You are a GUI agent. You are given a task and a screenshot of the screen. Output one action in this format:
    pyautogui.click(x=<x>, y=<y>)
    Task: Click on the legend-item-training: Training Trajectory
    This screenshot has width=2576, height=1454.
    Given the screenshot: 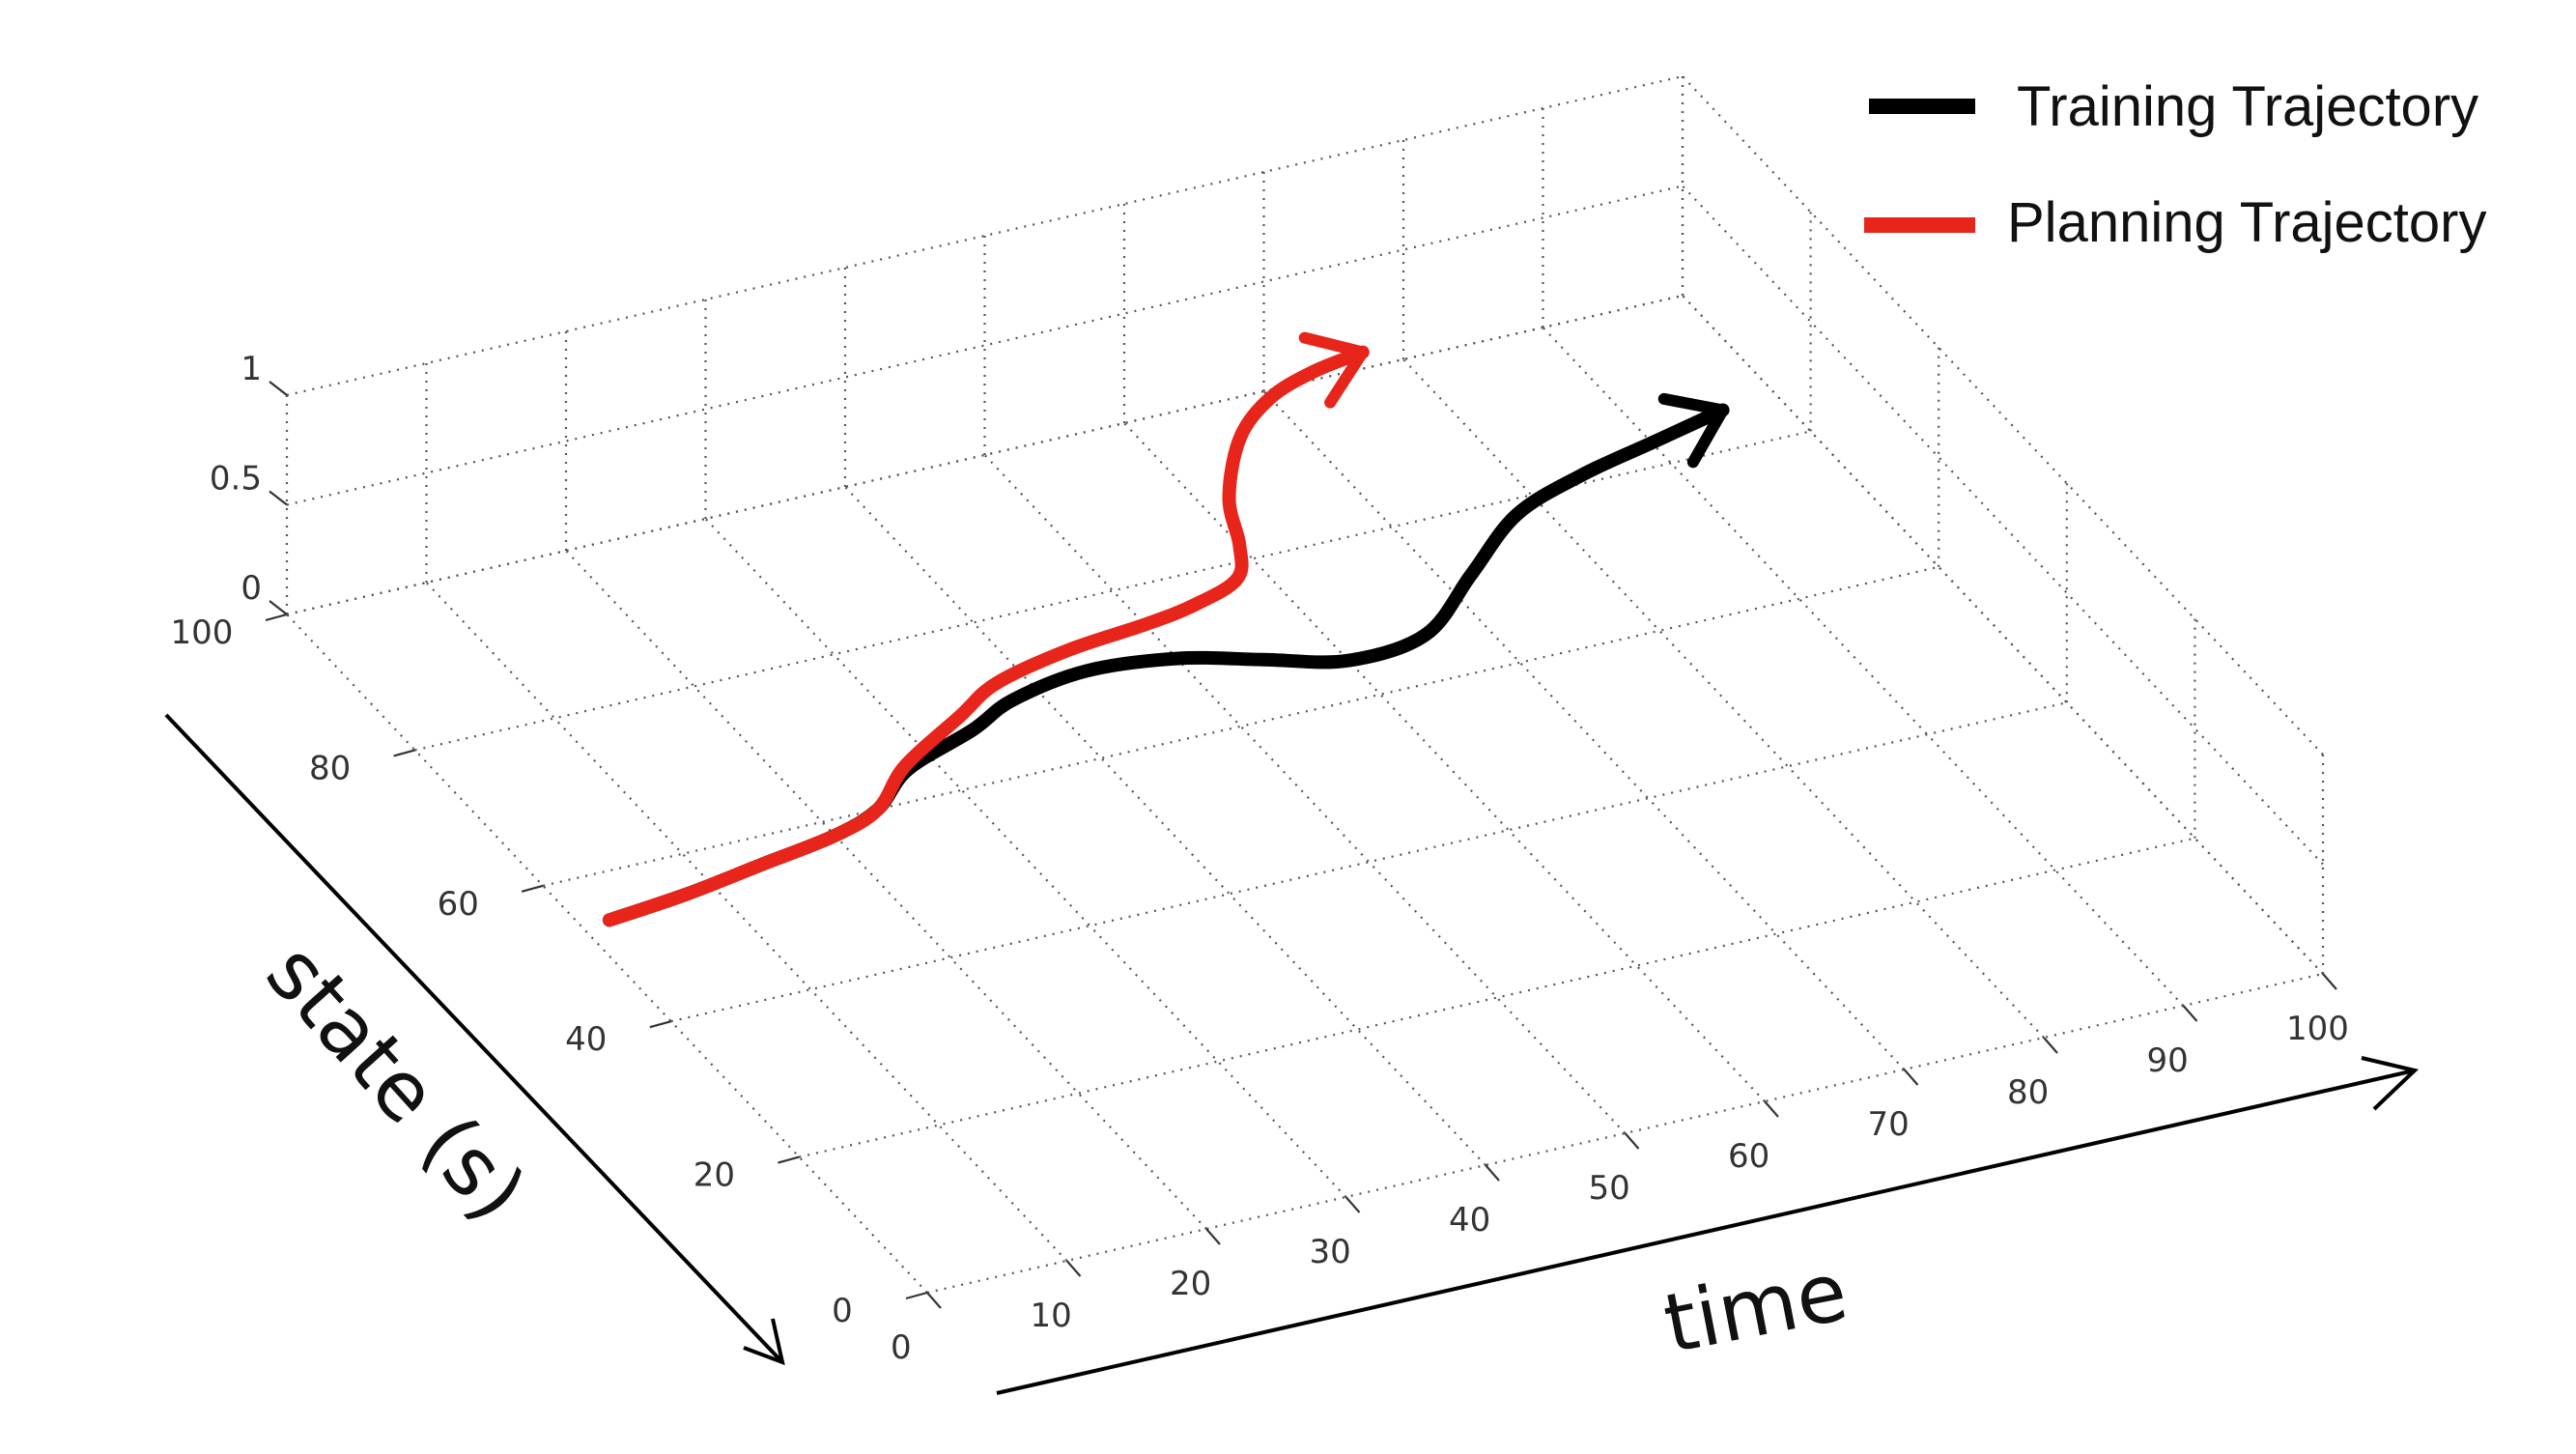 What is the action you would take?
    pyautogui.click(x=2173, y=107)
    